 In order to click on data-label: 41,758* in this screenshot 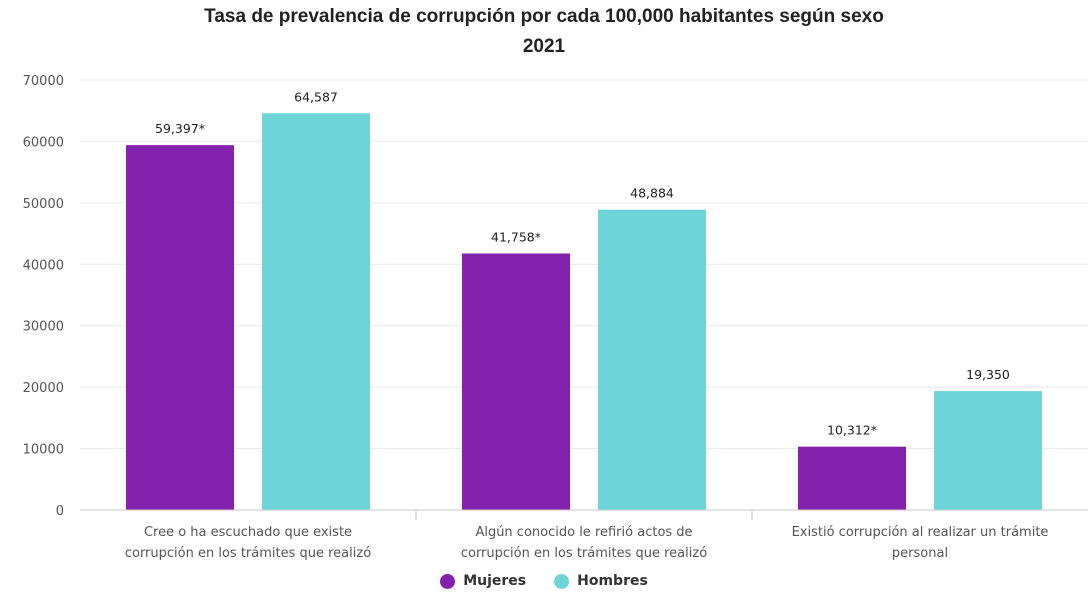, I will do `click(516, 236)`.